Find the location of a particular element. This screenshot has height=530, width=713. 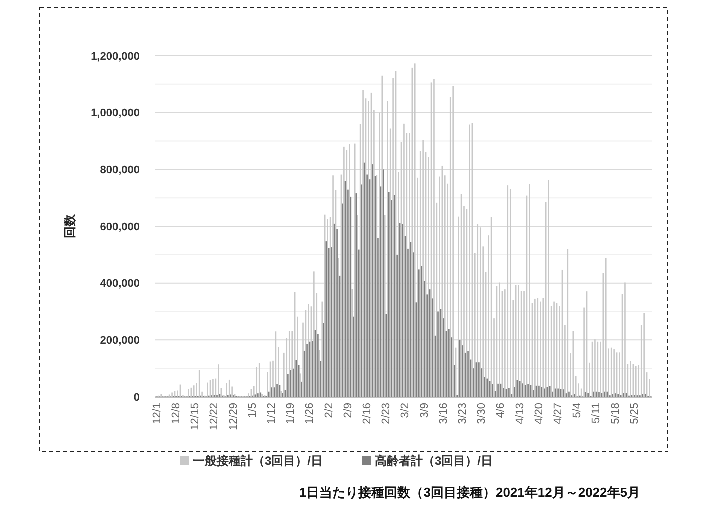

x-tick-label: 2/16 is located at coordinates (368, 413).